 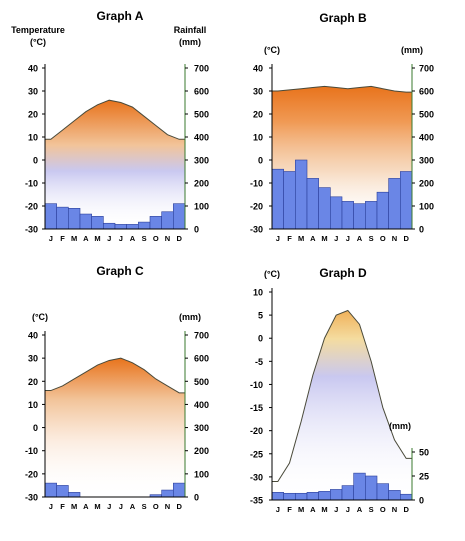 I want to click on rain-tick-label: 50, so click(x=424, y=453).